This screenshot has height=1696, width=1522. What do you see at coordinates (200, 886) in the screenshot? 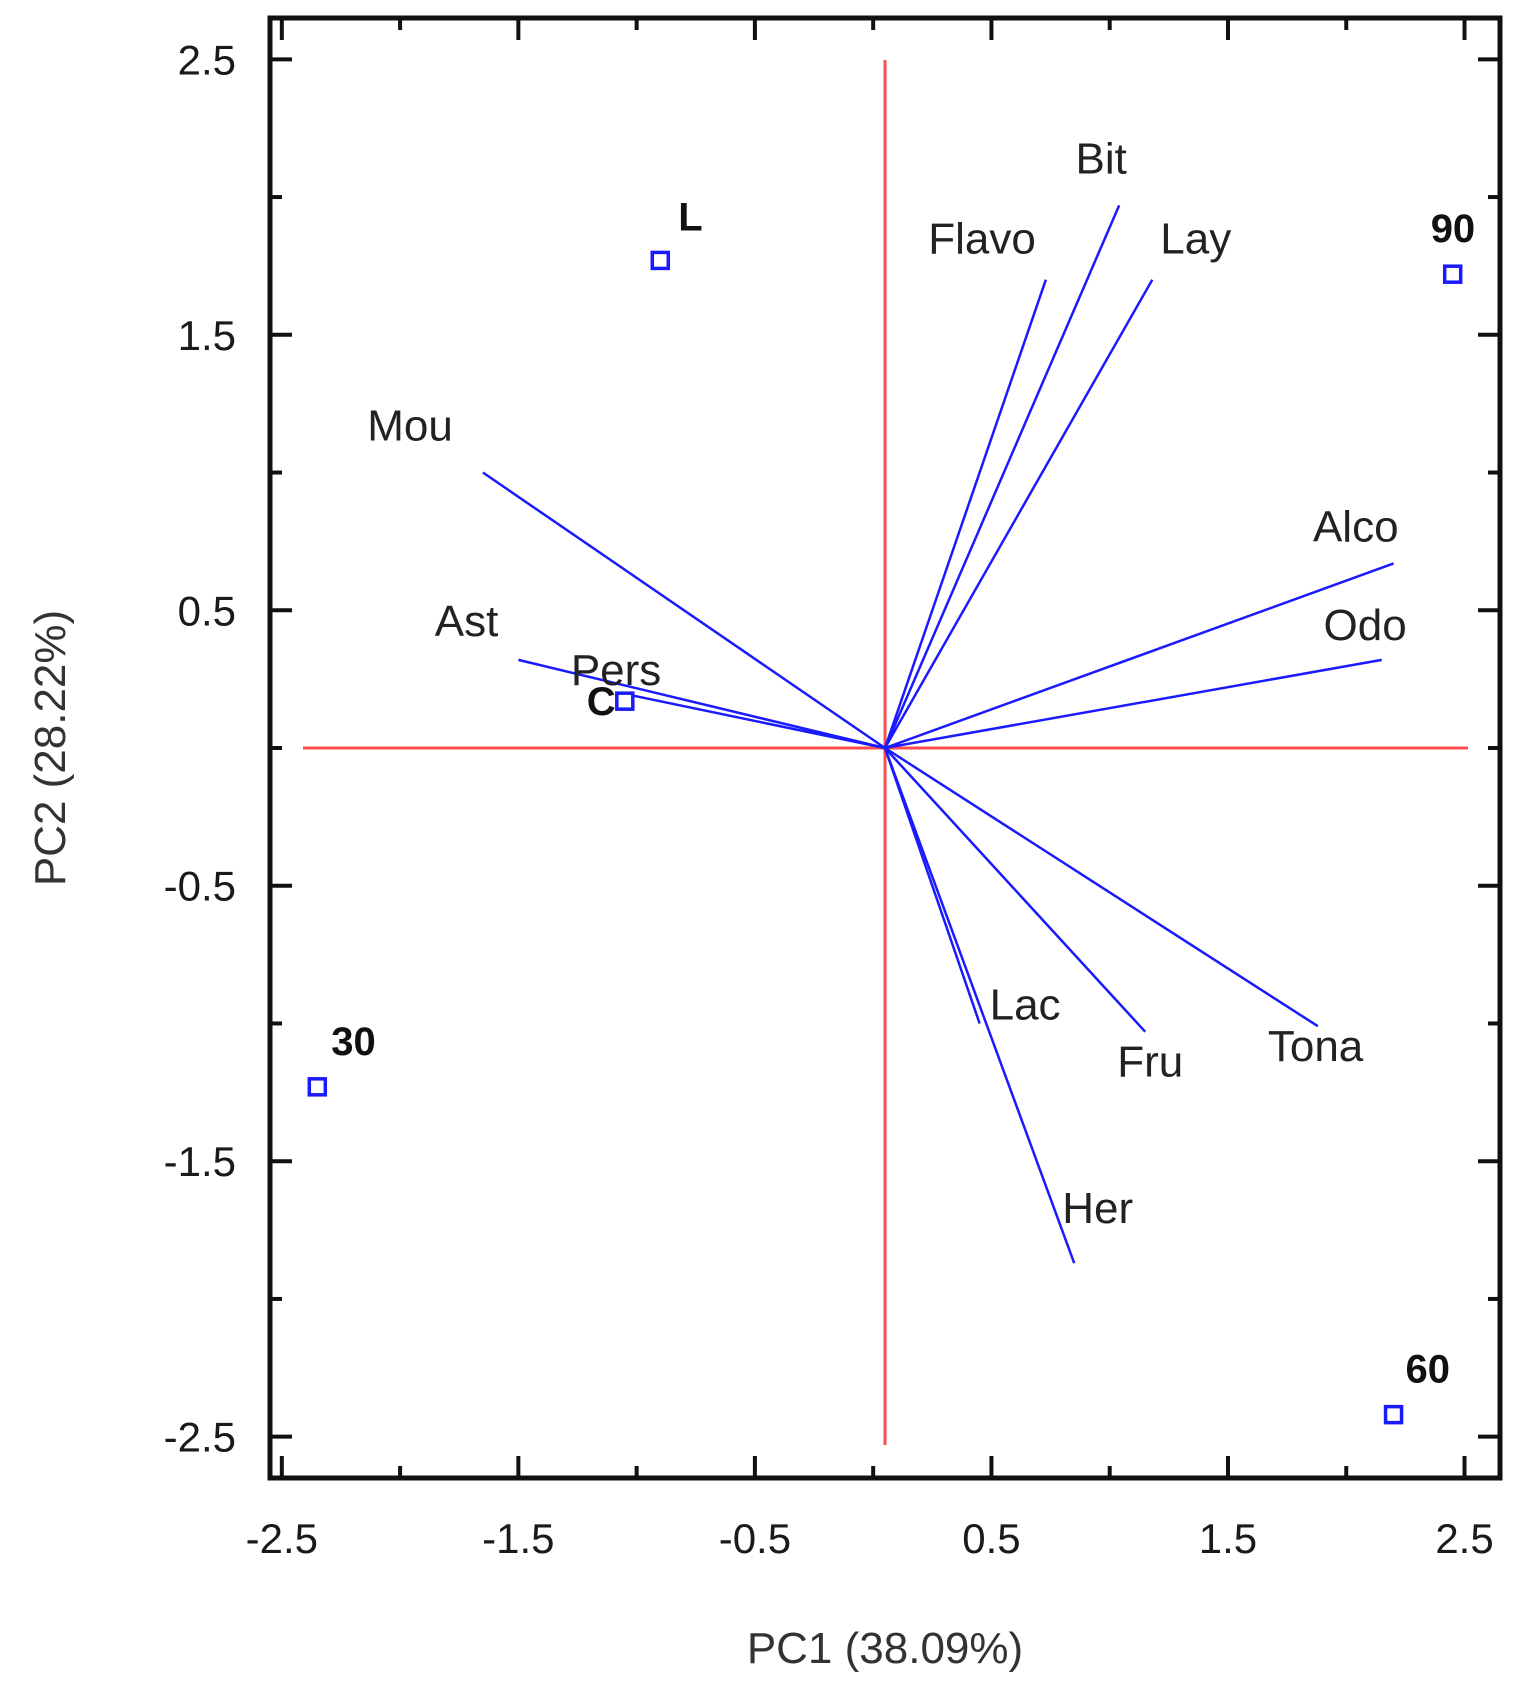
I see `y-tick-label: -0.5` at bounding box center [200, 886].